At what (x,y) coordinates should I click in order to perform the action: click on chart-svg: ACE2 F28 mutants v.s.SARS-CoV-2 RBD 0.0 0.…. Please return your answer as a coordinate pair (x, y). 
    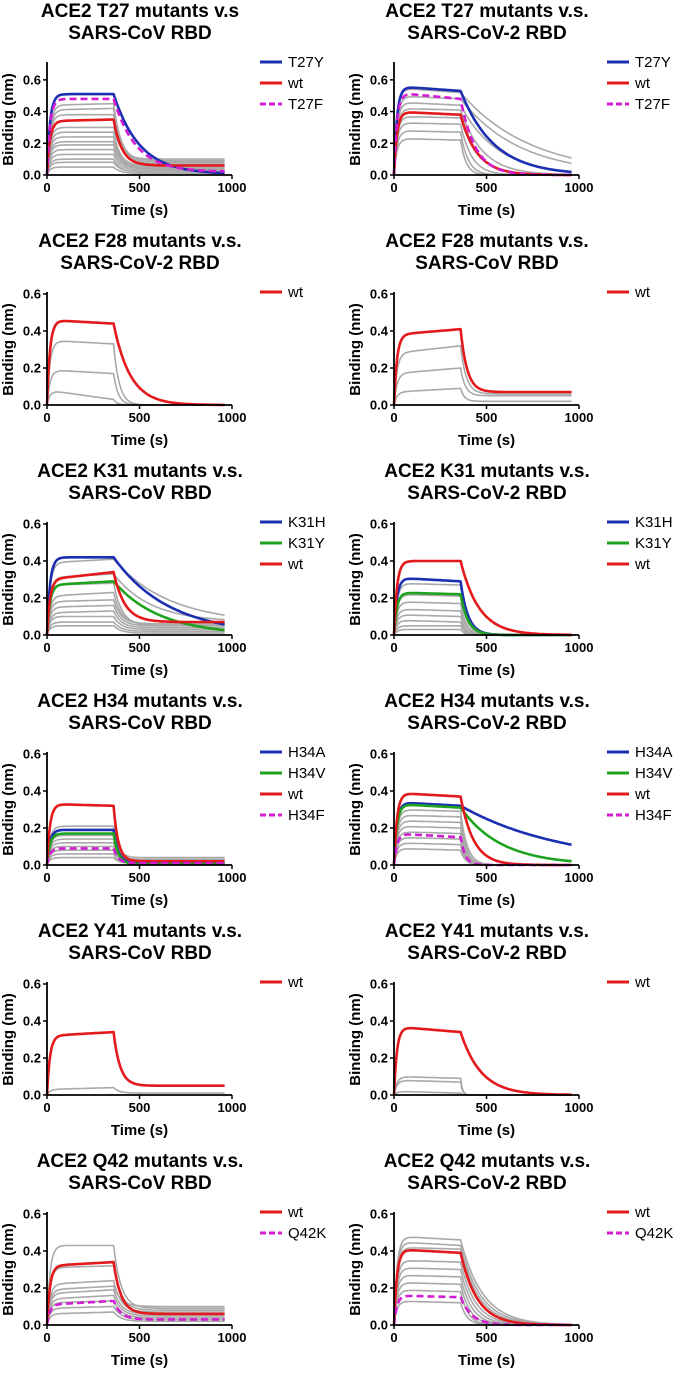
    Looking at the image, I should click on (152, 340).